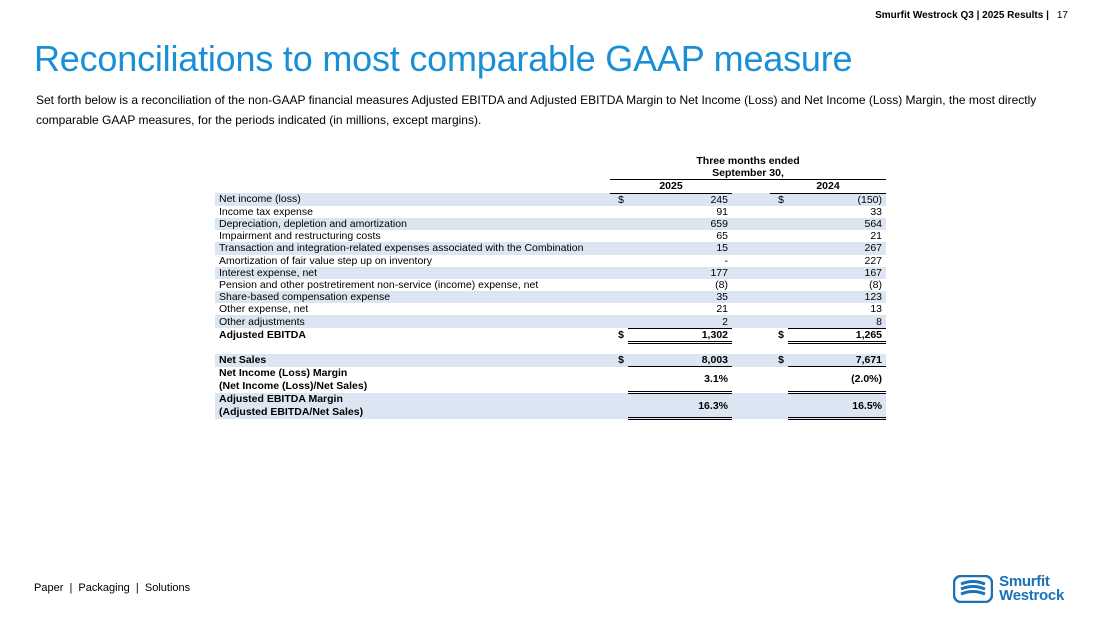  I want to click on col-header-2024: 2024, so click(828, 186).